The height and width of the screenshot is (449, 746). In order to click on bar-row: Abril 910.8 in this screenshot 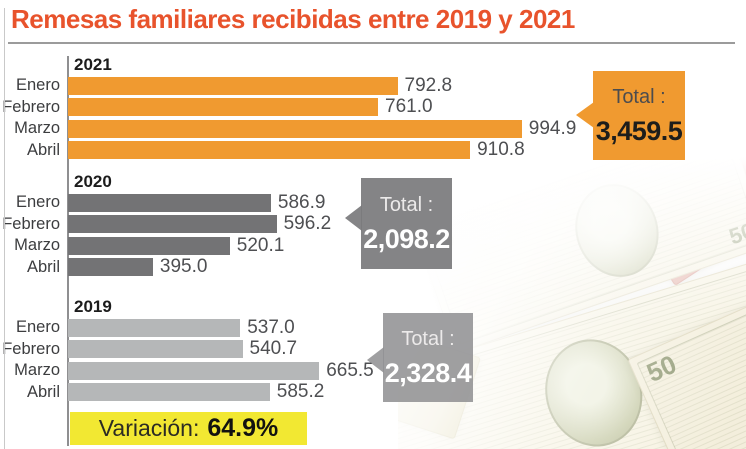, I will do `click(310, 149)`.